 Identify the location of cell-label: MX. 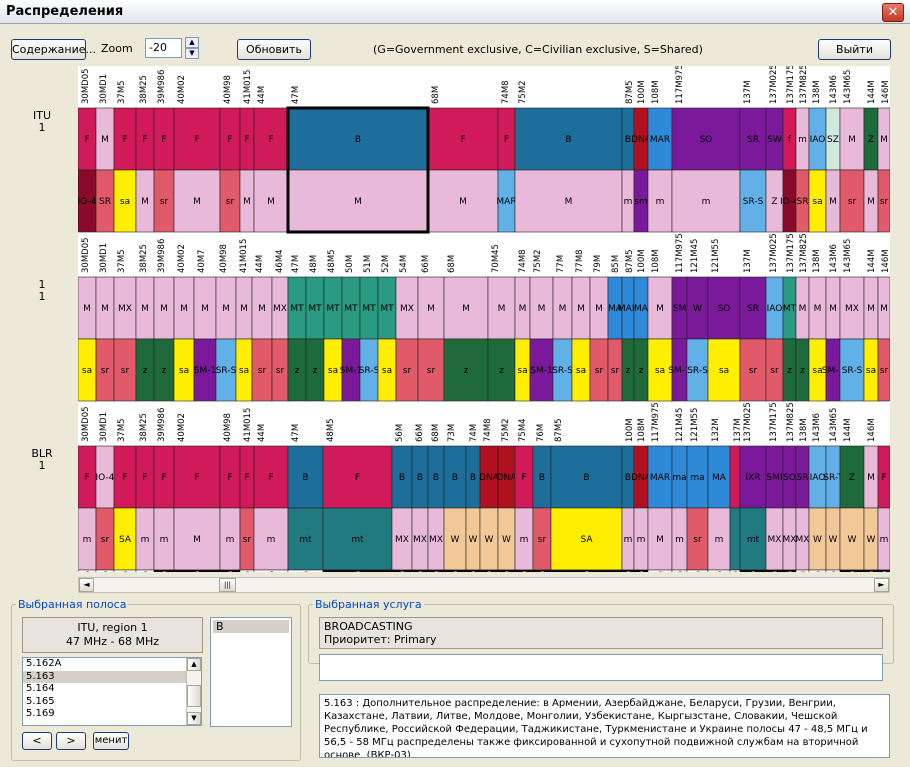
(407, 309).